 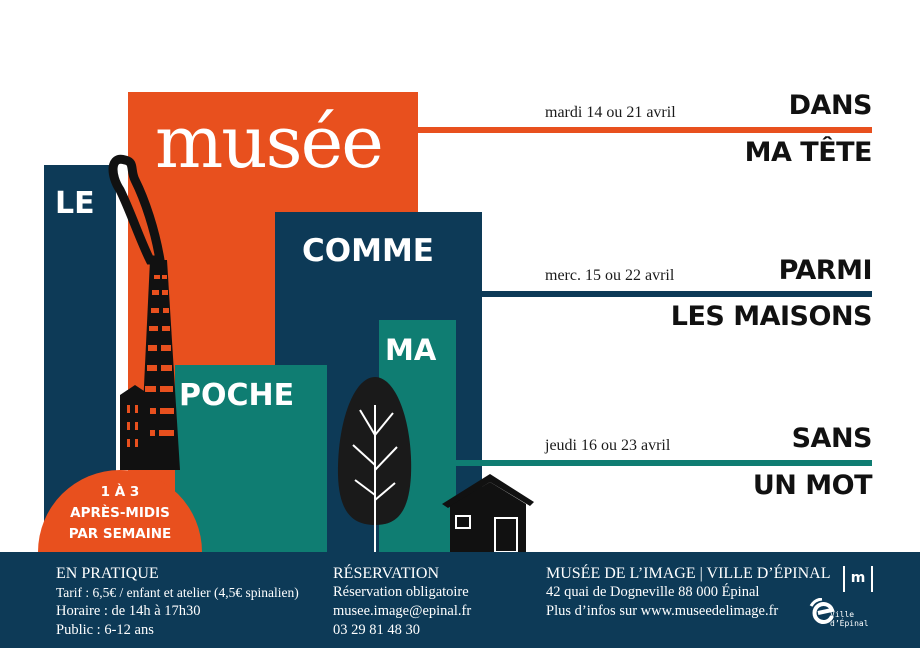 What do you see at coordinates (664, 463) in the screenshot?
I see `session-line-teal` at bounding box center [664, 463].